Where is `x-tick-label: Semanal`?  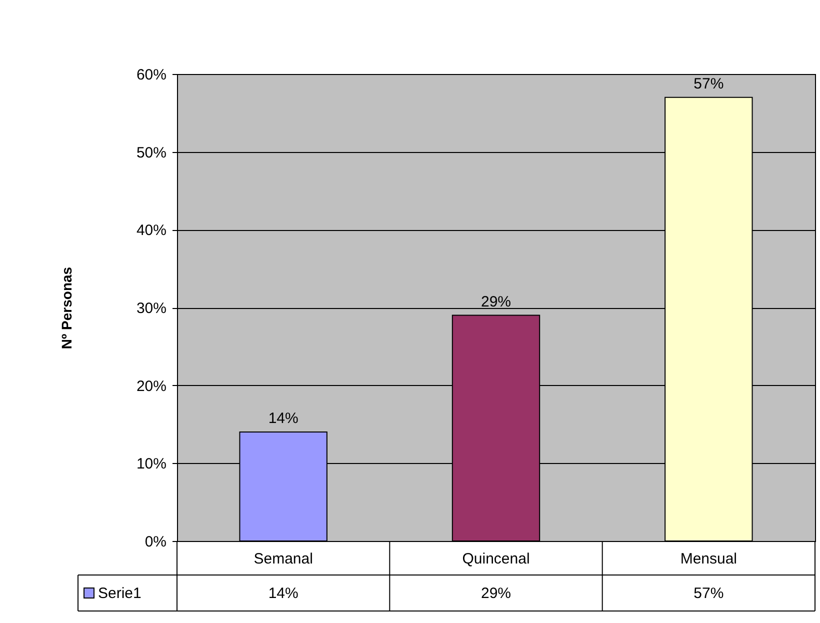 x-tick-label: Semanal is located at coordinates (283, 559).